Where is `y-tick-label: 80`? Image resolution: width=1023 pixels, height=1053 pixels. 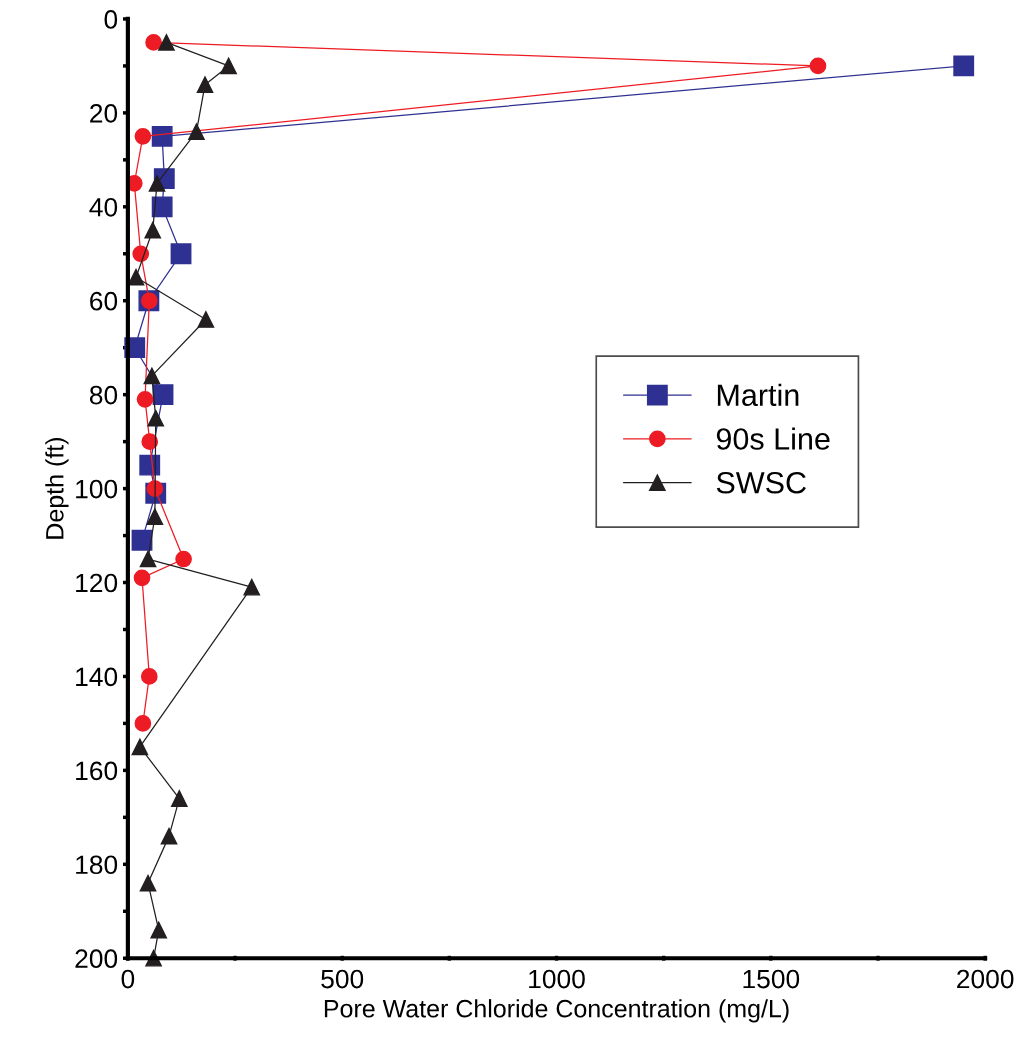
y-tick-label: 80 is located at coordinates (103, 395).